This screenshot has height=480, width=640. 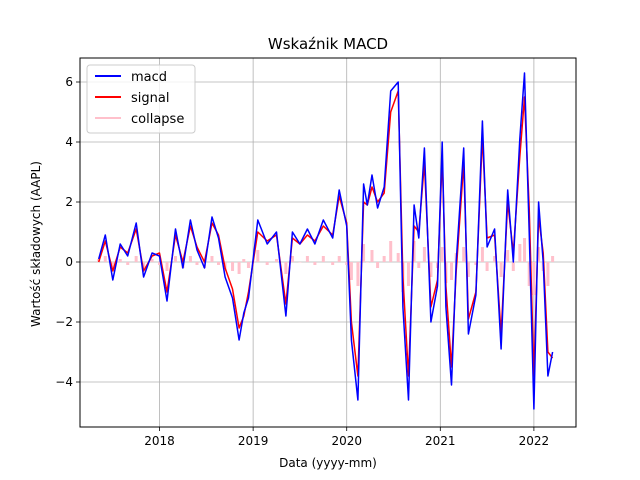 I want to click on legend: macd signal collapse, so click(x=141, y=99).